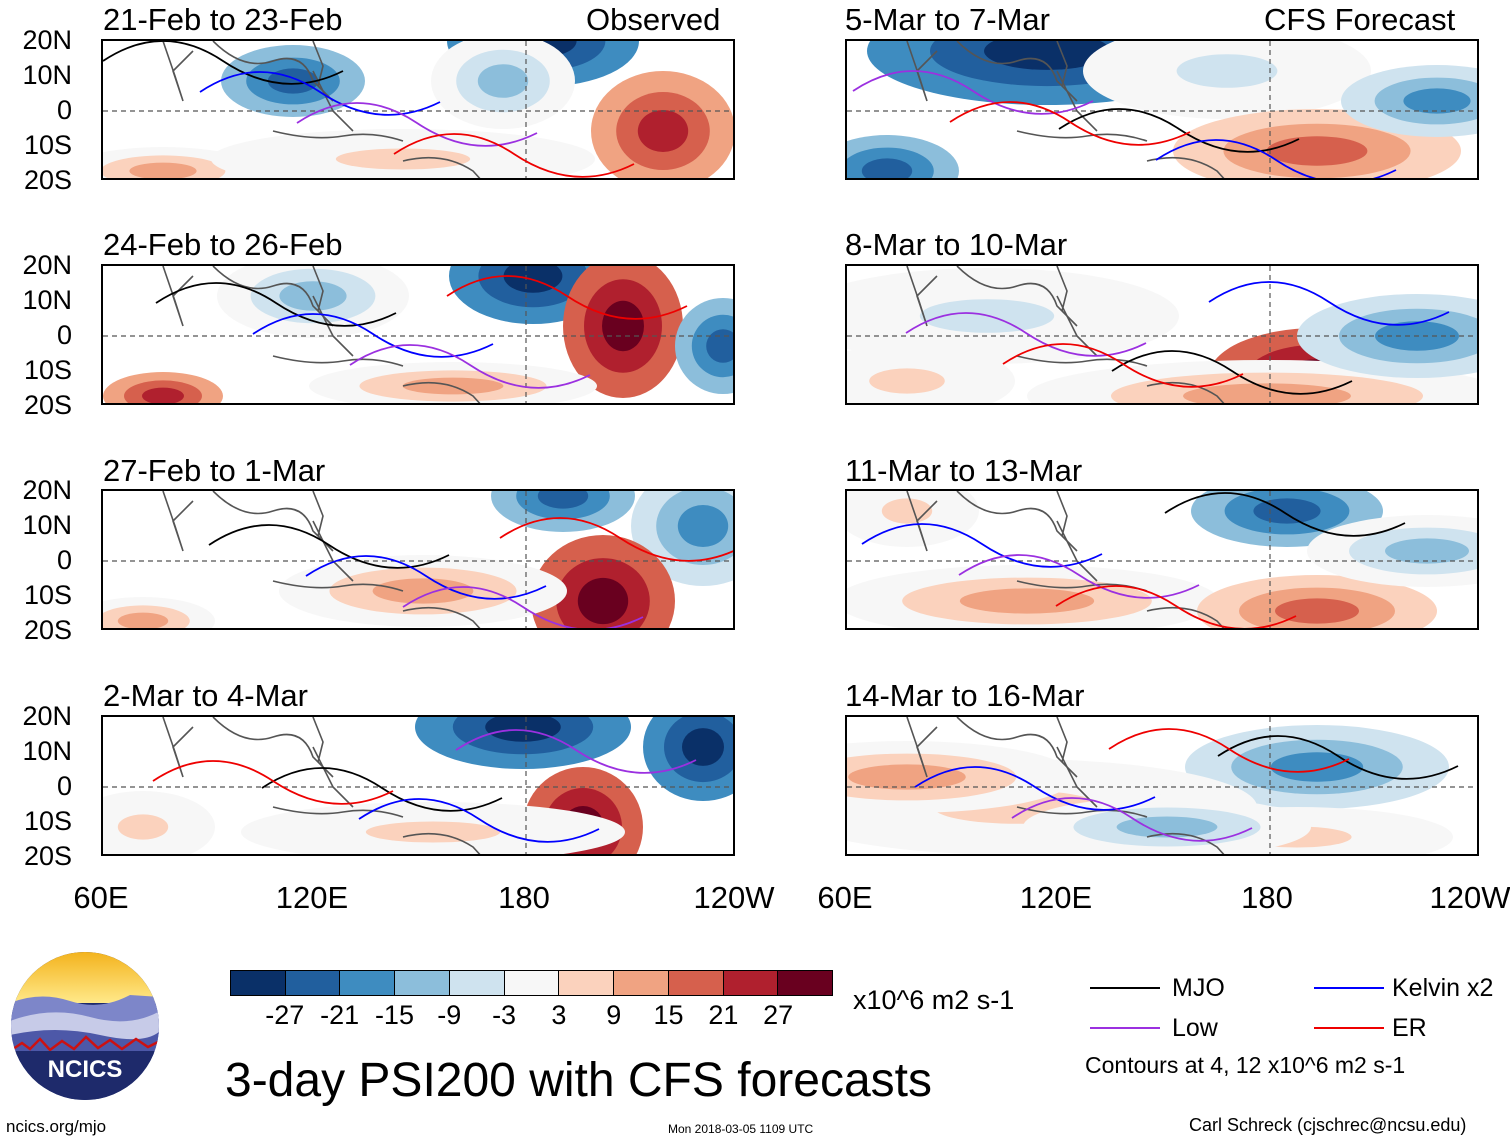  Describe the element at coordinates (85, 1069) in the screenshot. I see `svg-text: NCICS` at that location.